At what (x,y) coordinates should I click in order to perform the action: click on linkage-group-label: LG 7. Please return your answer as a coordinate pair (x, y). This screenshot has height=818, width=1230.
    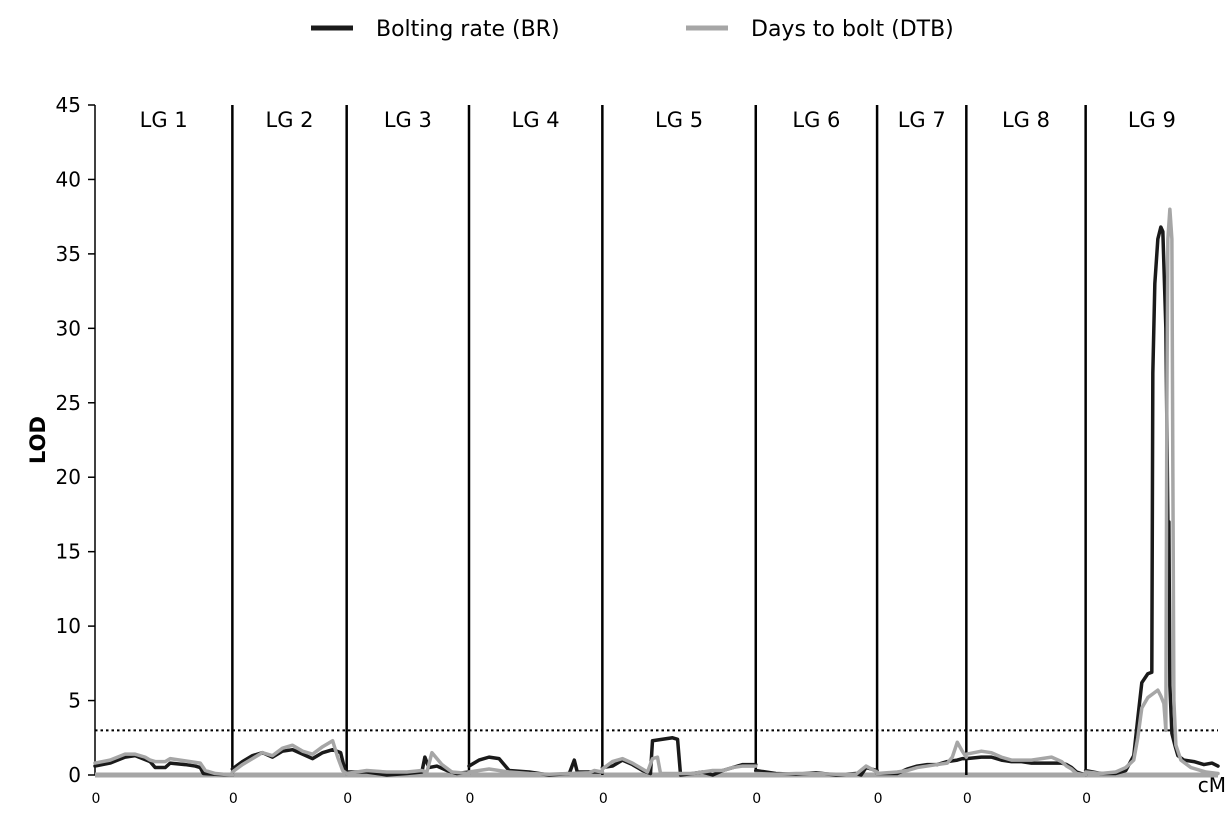
    Looking at the image, I should click on (922, 120).